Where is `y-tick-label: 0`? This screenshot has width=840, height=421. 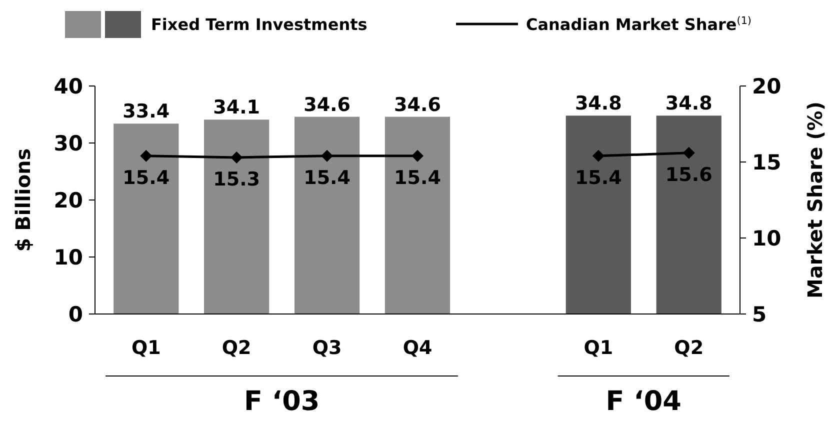
y-tick-label: 0 is located at coordinates (75, 314).